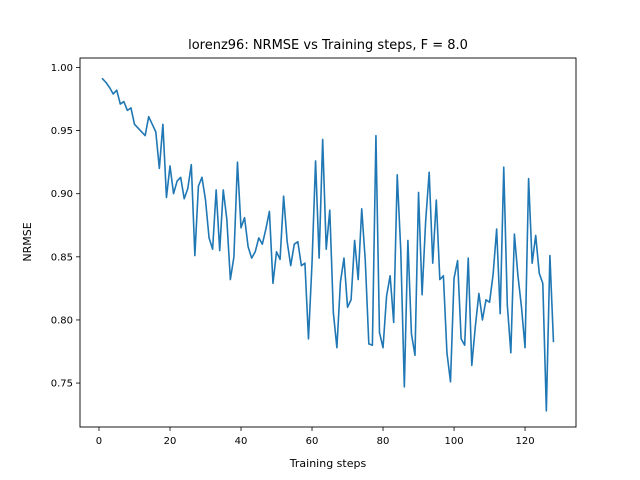  I want to click on x-axis-label: Training steps, so click(328, 463).